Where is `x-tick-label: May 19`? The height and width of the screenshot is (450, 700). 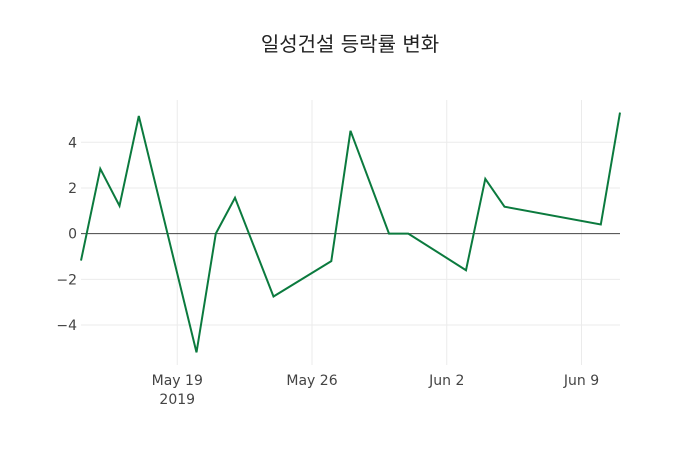 x-tick-label: May 19 is located at coordinates (177, 381).